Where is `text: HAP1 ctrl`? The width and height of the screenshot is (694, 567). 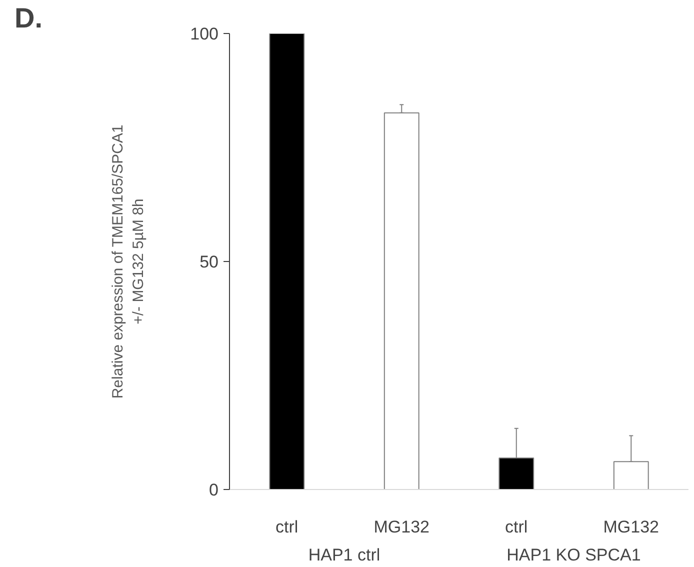
text: HAP1 ctrl is located at coordinates (344, 555).